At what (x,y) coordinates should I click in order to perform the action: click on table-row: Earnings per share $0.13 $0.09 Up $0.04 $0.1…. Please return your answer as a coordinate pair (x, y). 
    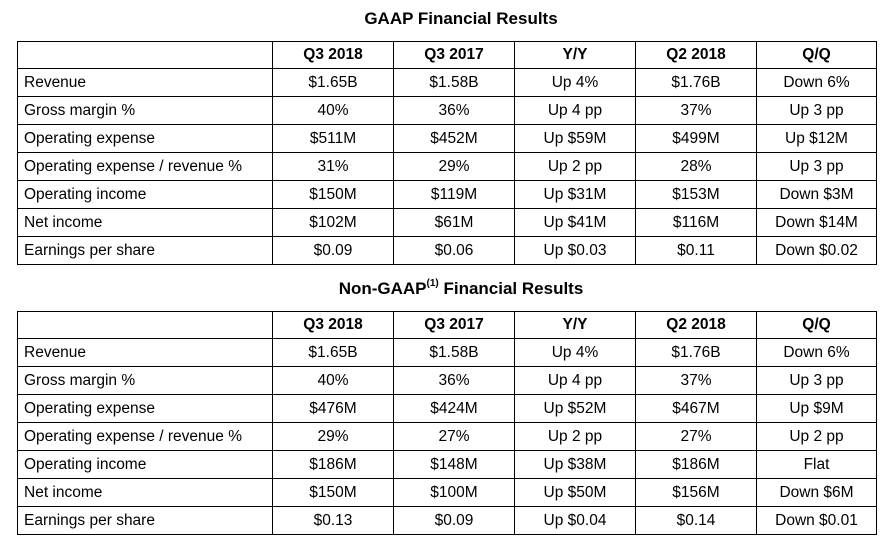
    Looking at the image, I should click on (447, 520).